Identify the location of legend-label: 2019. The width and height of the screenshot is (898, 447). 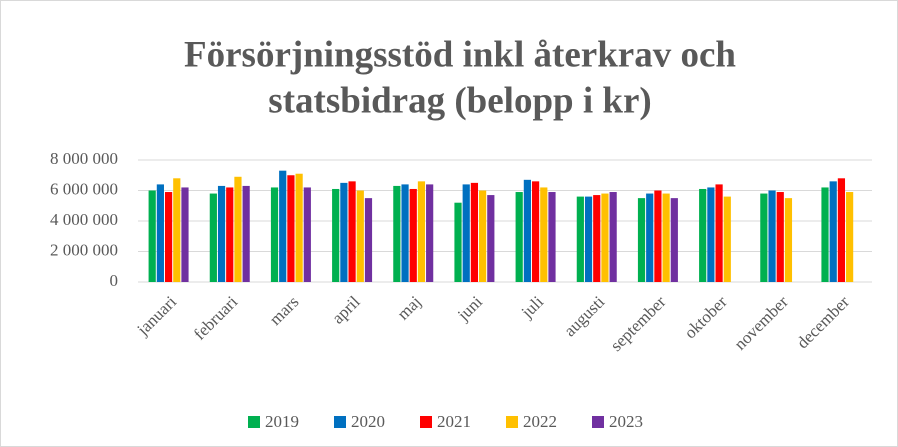
(282, 421).